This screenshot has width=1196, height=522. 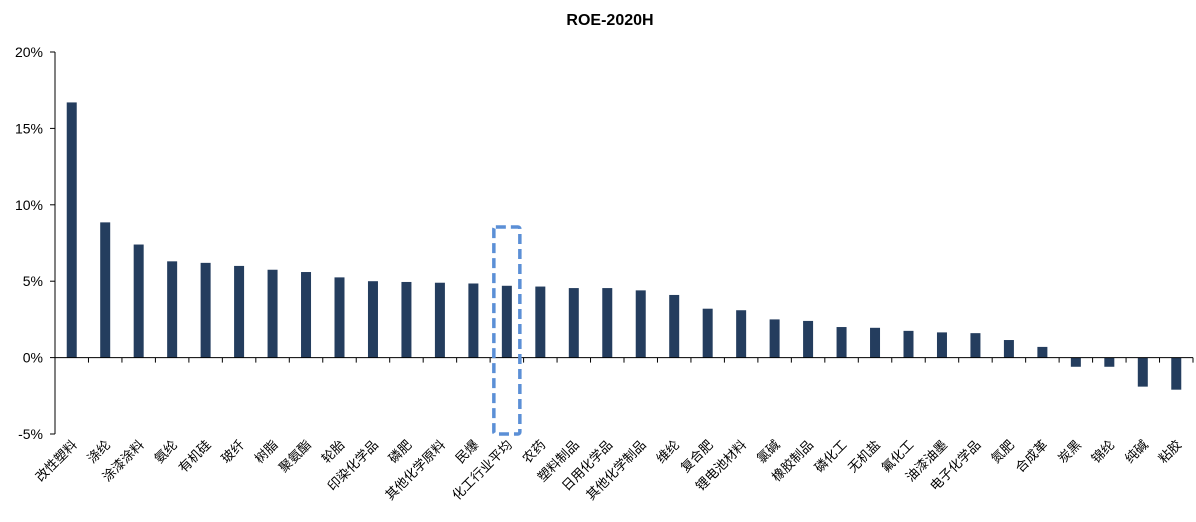 I want to click on y-axis: -5% 0% 5% 10% 15% 20%, so click(x=35, y=243).